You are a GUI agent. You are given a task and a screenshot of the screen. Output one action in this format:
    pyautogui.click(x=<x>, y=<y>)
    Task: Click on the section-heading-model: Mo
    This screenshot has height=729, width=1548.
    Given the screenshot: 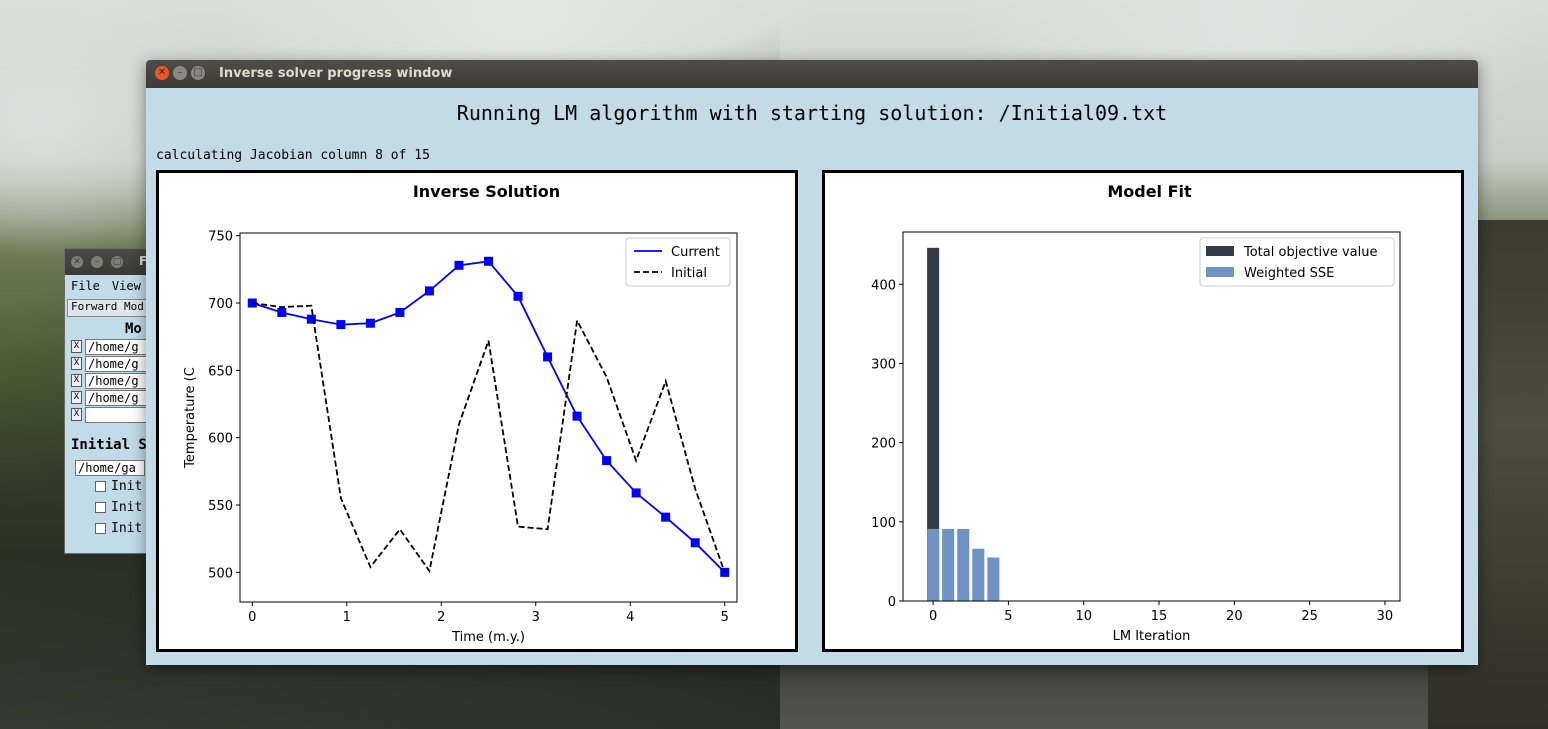 What is the action you would take?
    pyautogui.click(x=133, y=329)
    